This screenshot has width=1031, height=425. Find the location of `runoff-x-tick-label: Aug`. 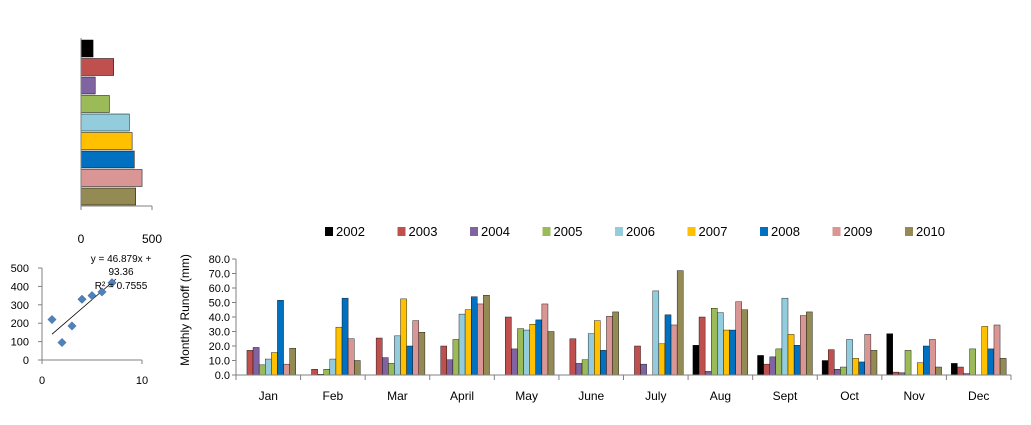

runoff-x-tick-label: Aug is located at coordinates (720, 396).